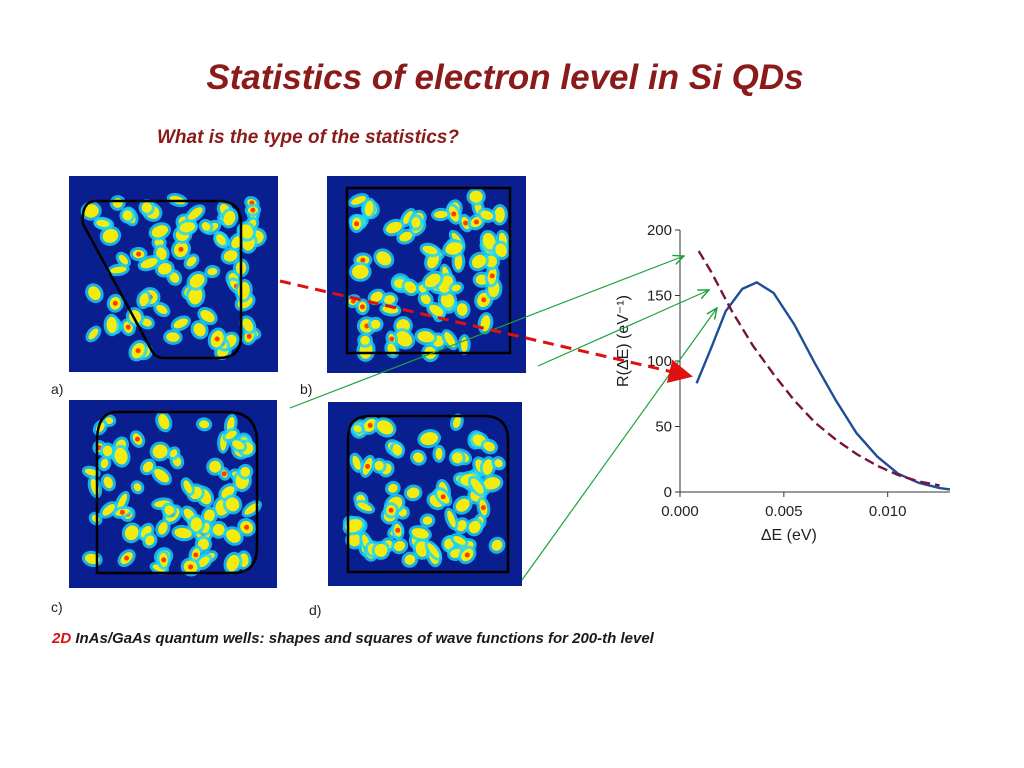 The image size is (1024, 768). I want to click on wavefunction-b-image, so click(428, 274).